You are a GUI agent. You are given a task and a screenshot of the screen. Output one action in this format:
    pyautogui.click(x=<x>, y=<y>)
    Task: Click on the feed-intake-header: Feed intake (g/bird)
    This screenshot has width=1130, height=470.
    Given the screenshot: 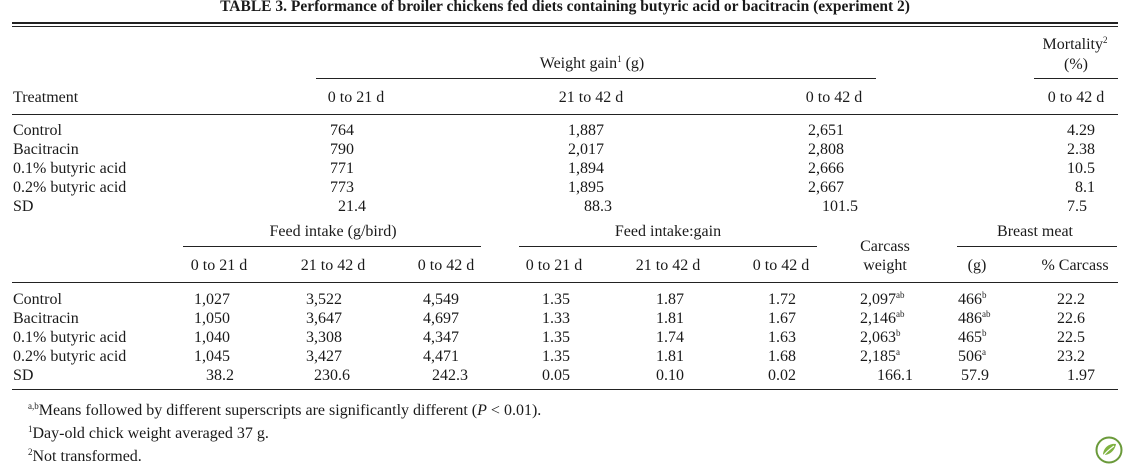 What is the action you would take?
    pyautogui.click(x=333, y=231)
    